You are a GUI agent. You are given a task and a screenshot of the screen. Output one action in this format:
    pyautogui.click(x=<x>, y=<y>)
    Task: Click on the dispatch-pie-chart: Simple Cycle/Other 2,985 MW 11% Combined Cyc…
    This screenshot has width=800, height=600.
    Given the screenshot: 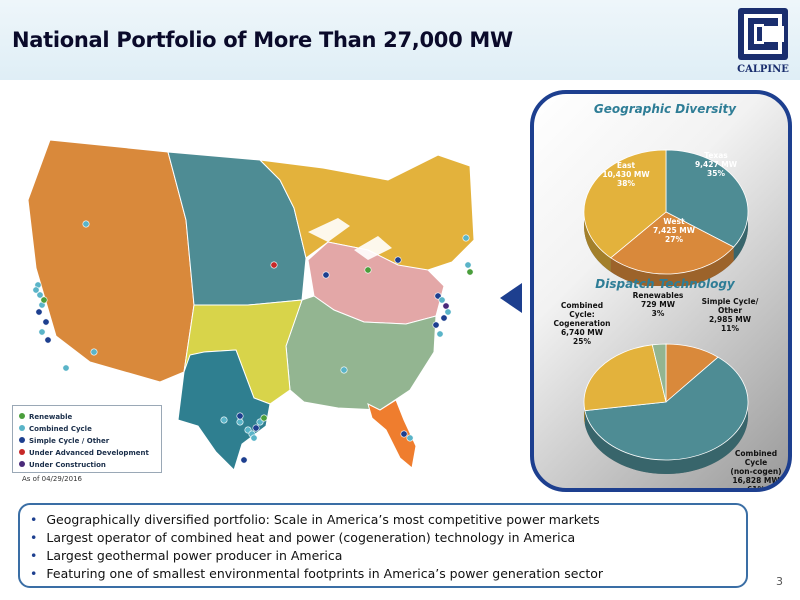 What is the action you would take?
    pyautogui.click(x=668, y=391)
    